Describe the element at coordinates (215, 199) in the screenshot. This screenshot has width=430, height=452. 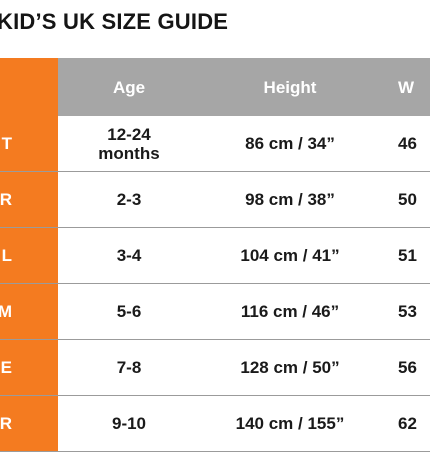
I see `table-row: ER 2-3 98 cm / 38” 50` at that location.